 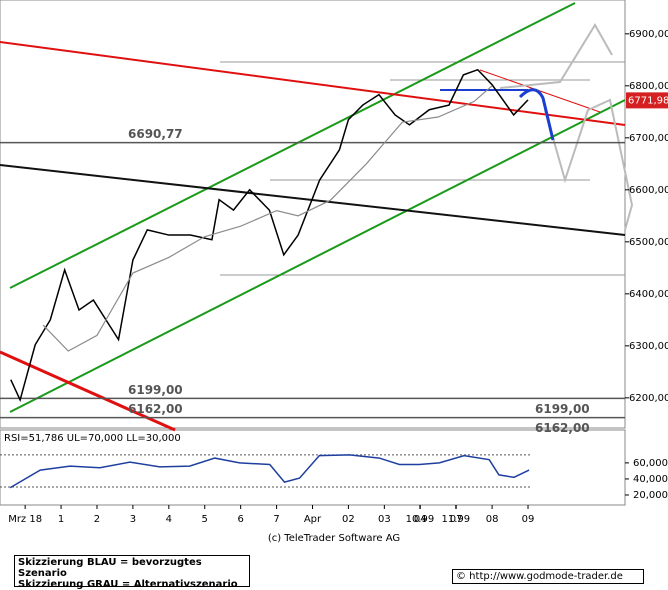 I want to click on rsi-tick-label: 40,000, so click(x=650, y=479).